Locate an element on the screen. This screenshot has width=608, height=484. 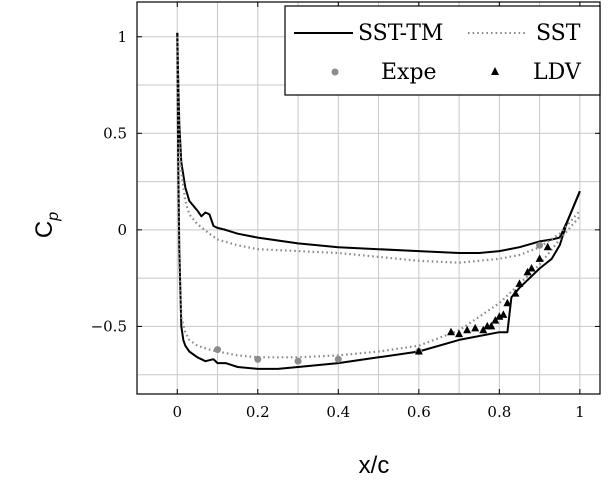
y-tick-label: 0 is located at coordinates (122, 230).